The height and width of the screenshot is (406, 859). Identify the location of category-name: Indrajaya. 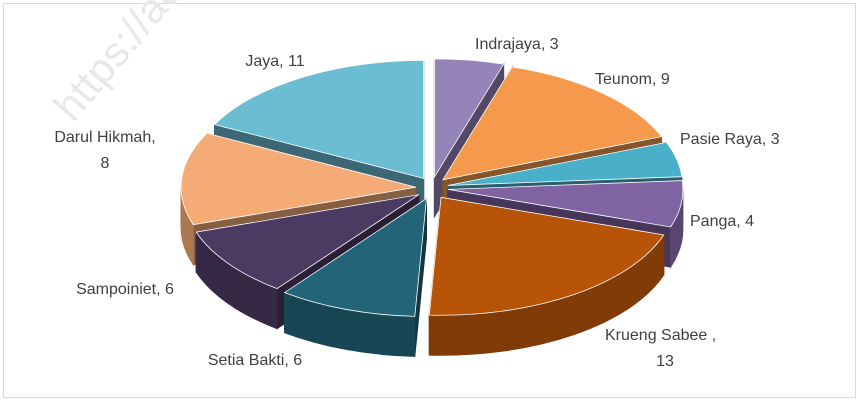
(508, 44).